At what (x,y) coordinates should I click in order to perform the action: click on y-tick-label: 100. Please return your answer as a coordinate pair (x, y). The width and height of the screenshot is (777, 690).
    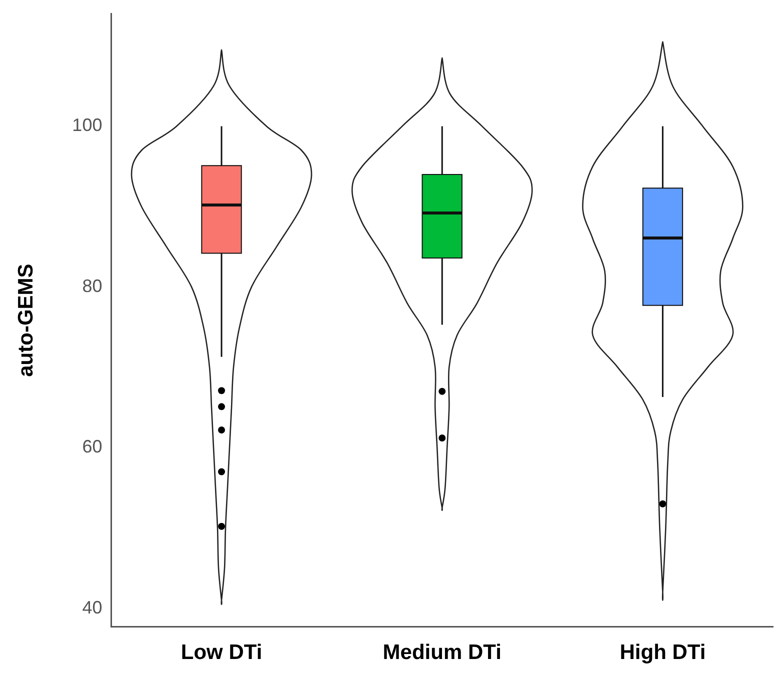
    Looking at the image, I should click on (87, 125).